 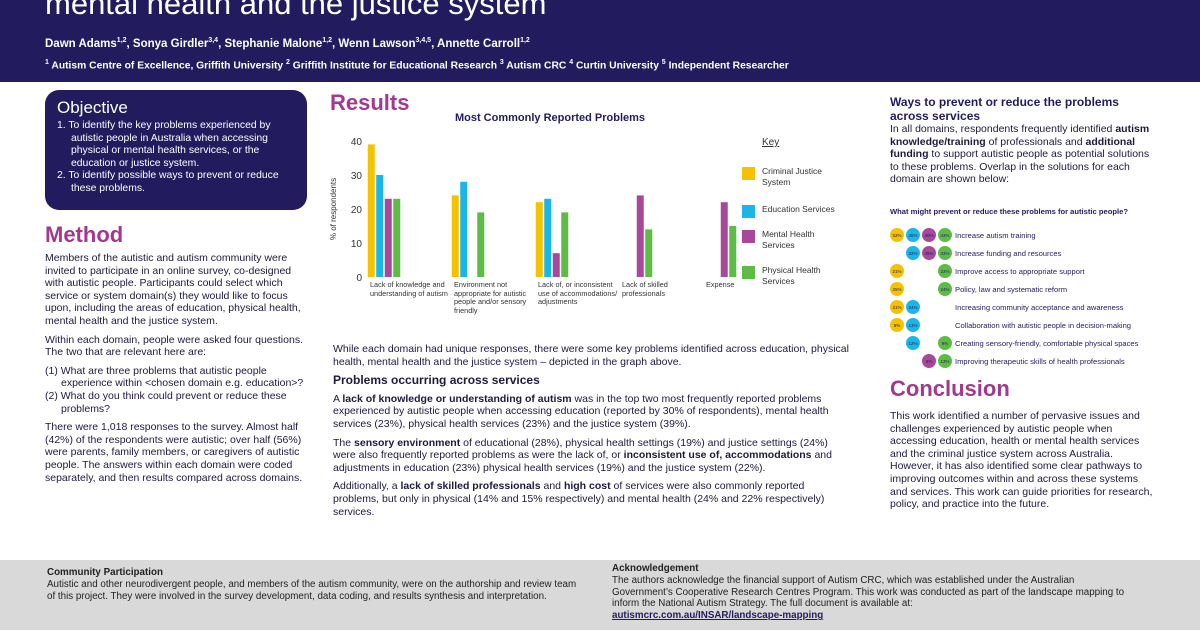 I want to click on dot-label: 21%, so click(x=896, y=271).